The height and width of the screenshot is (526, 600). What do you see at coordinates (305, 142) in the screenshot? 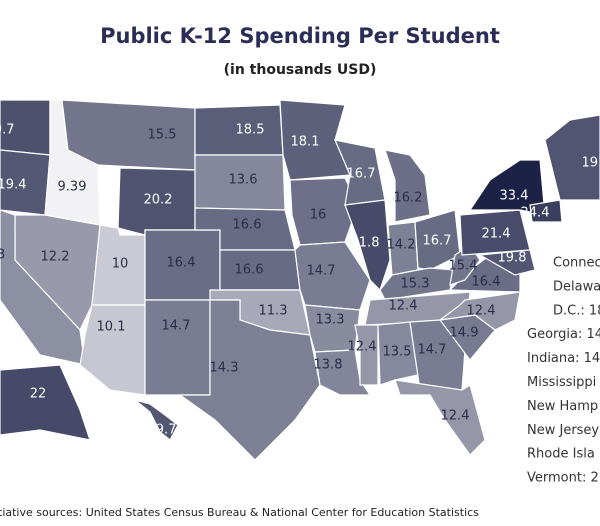
I see `region-value: 18.1` at bounding box center [305, 142].